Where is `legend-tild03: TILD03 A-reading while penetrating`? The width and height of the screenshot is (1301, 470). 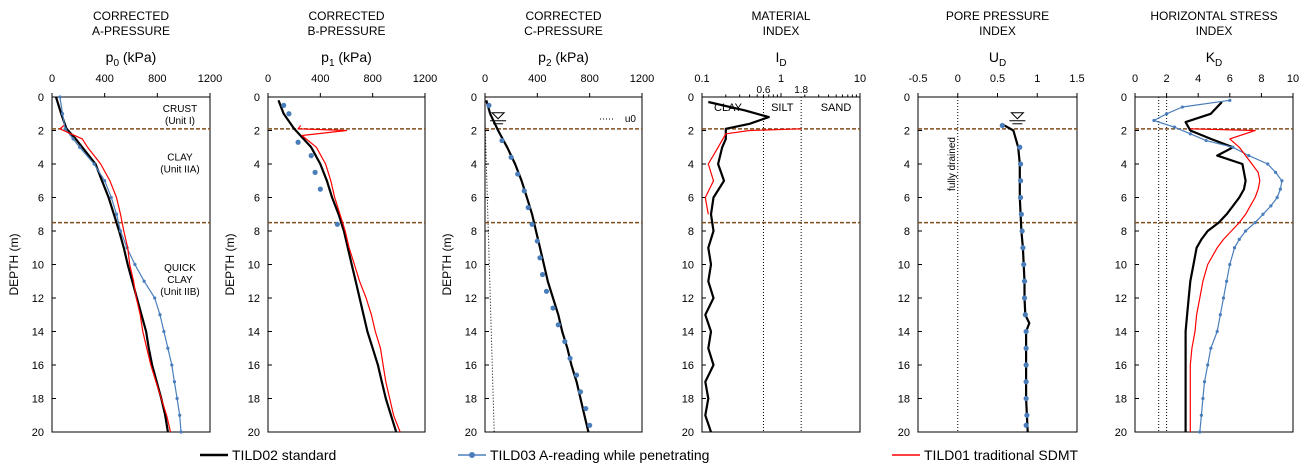
legend-tild03: TILD03 A-reading while penetrating is located at coordinates (583, 455).